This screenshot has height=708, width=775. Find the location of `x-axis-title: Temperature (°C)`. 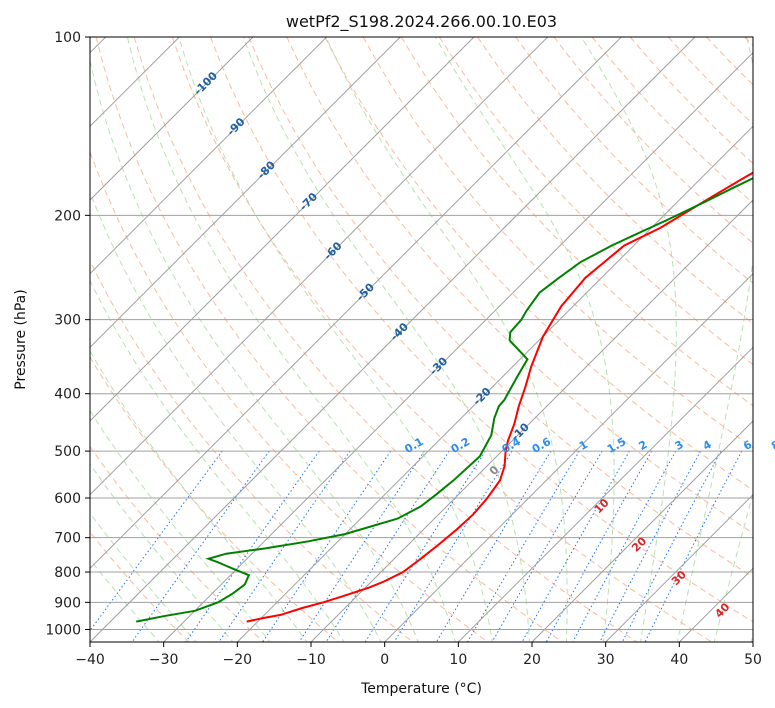

x-axis-title: Temperature (°C) is located at coordinates (421, 689).